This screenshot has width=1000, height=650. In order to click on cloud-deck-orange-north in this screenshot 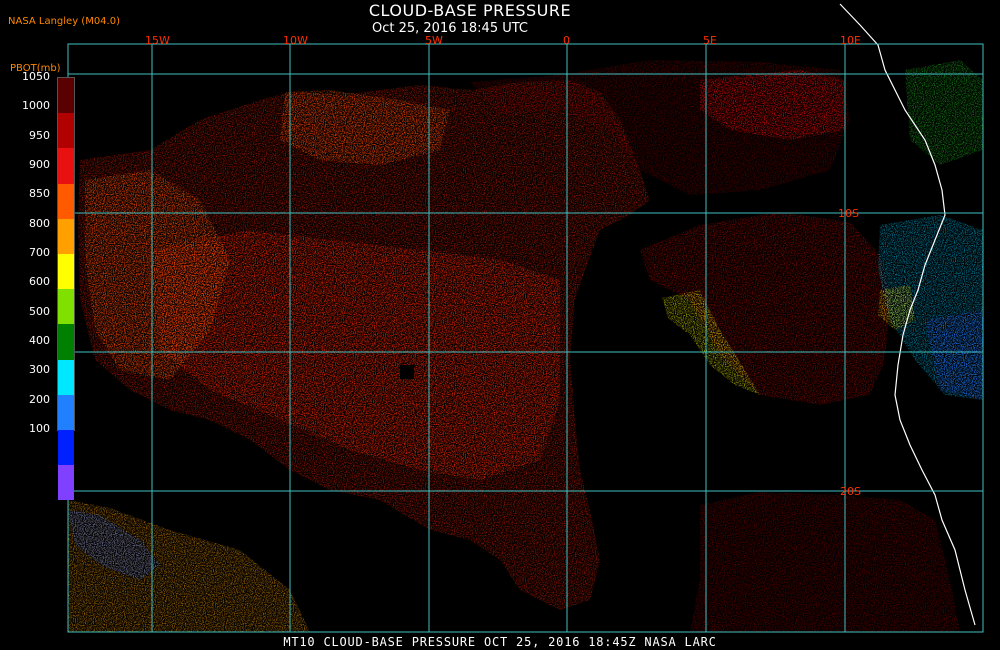, I will do `click(365, 127)`.